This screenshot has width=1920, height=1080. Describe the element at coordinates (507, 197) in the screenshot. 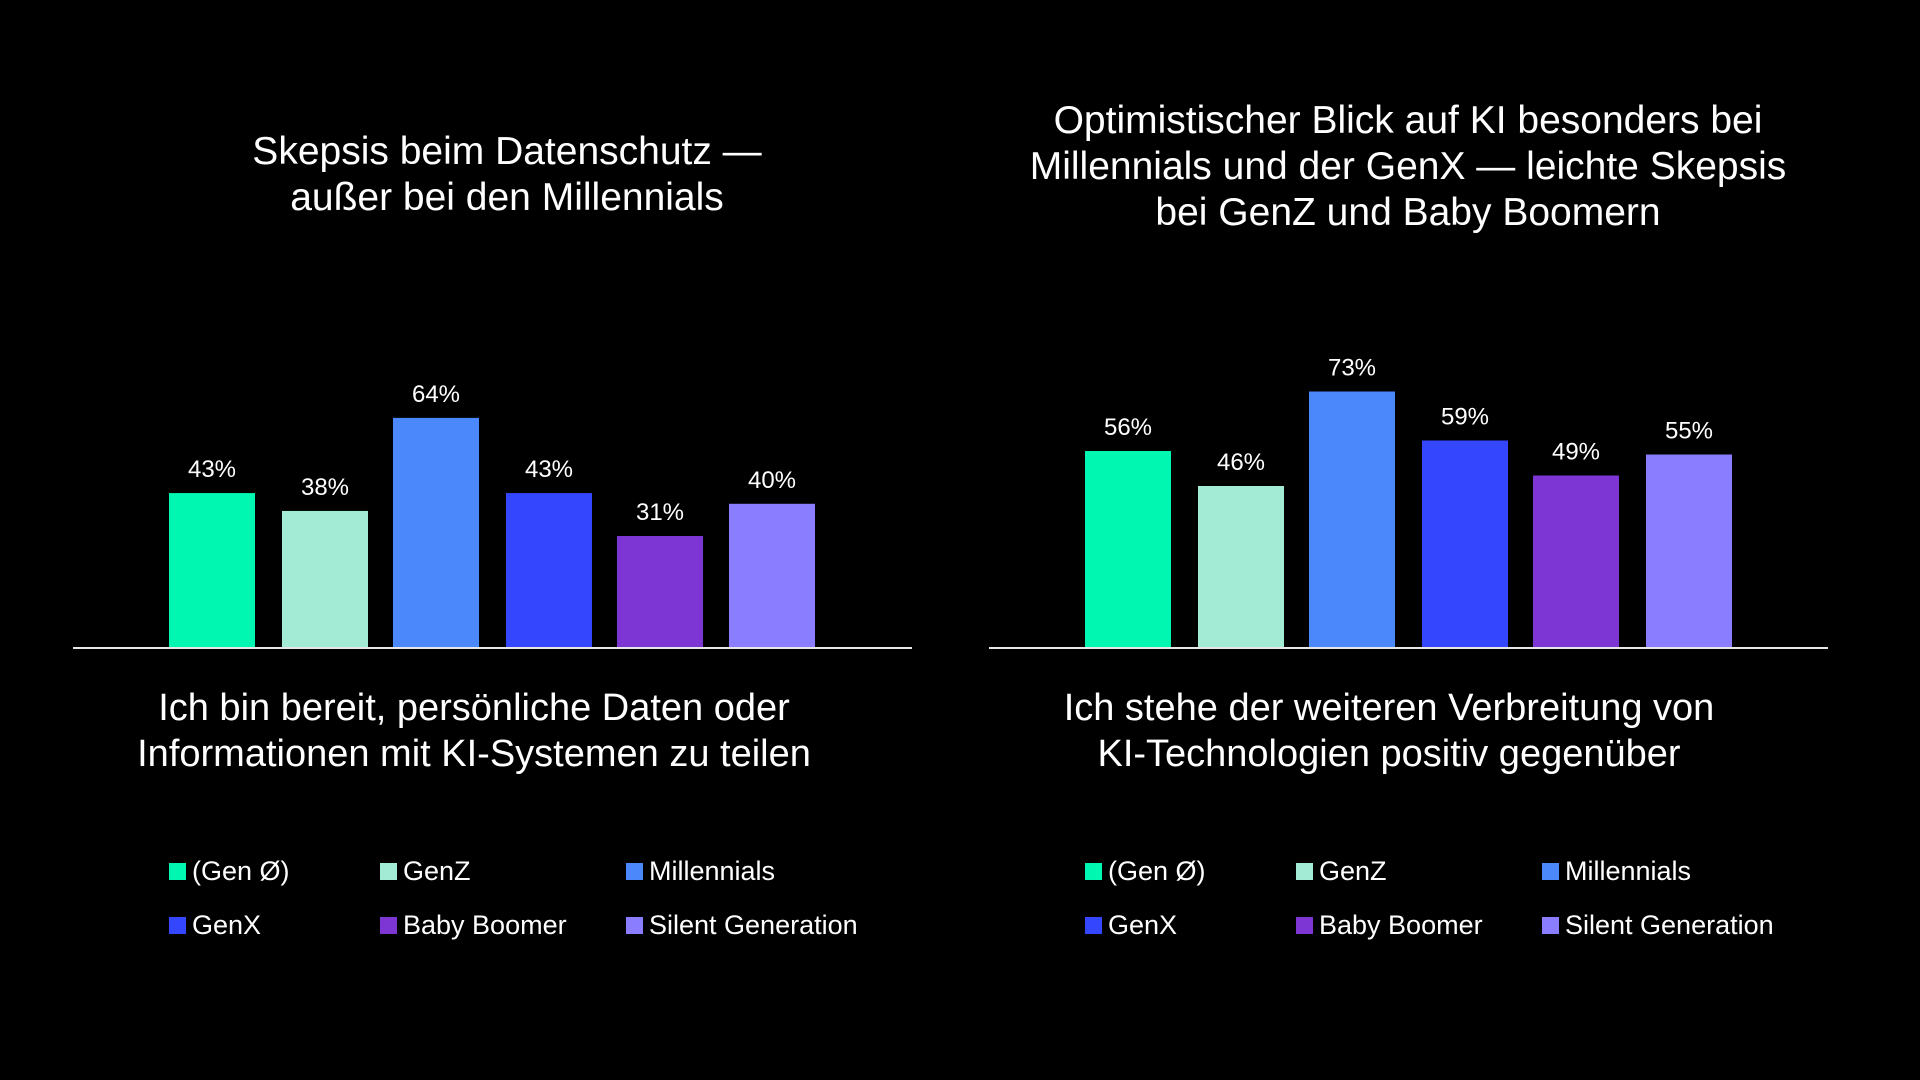

I see `chart-title-line: außer bei den Millennials` at that location.